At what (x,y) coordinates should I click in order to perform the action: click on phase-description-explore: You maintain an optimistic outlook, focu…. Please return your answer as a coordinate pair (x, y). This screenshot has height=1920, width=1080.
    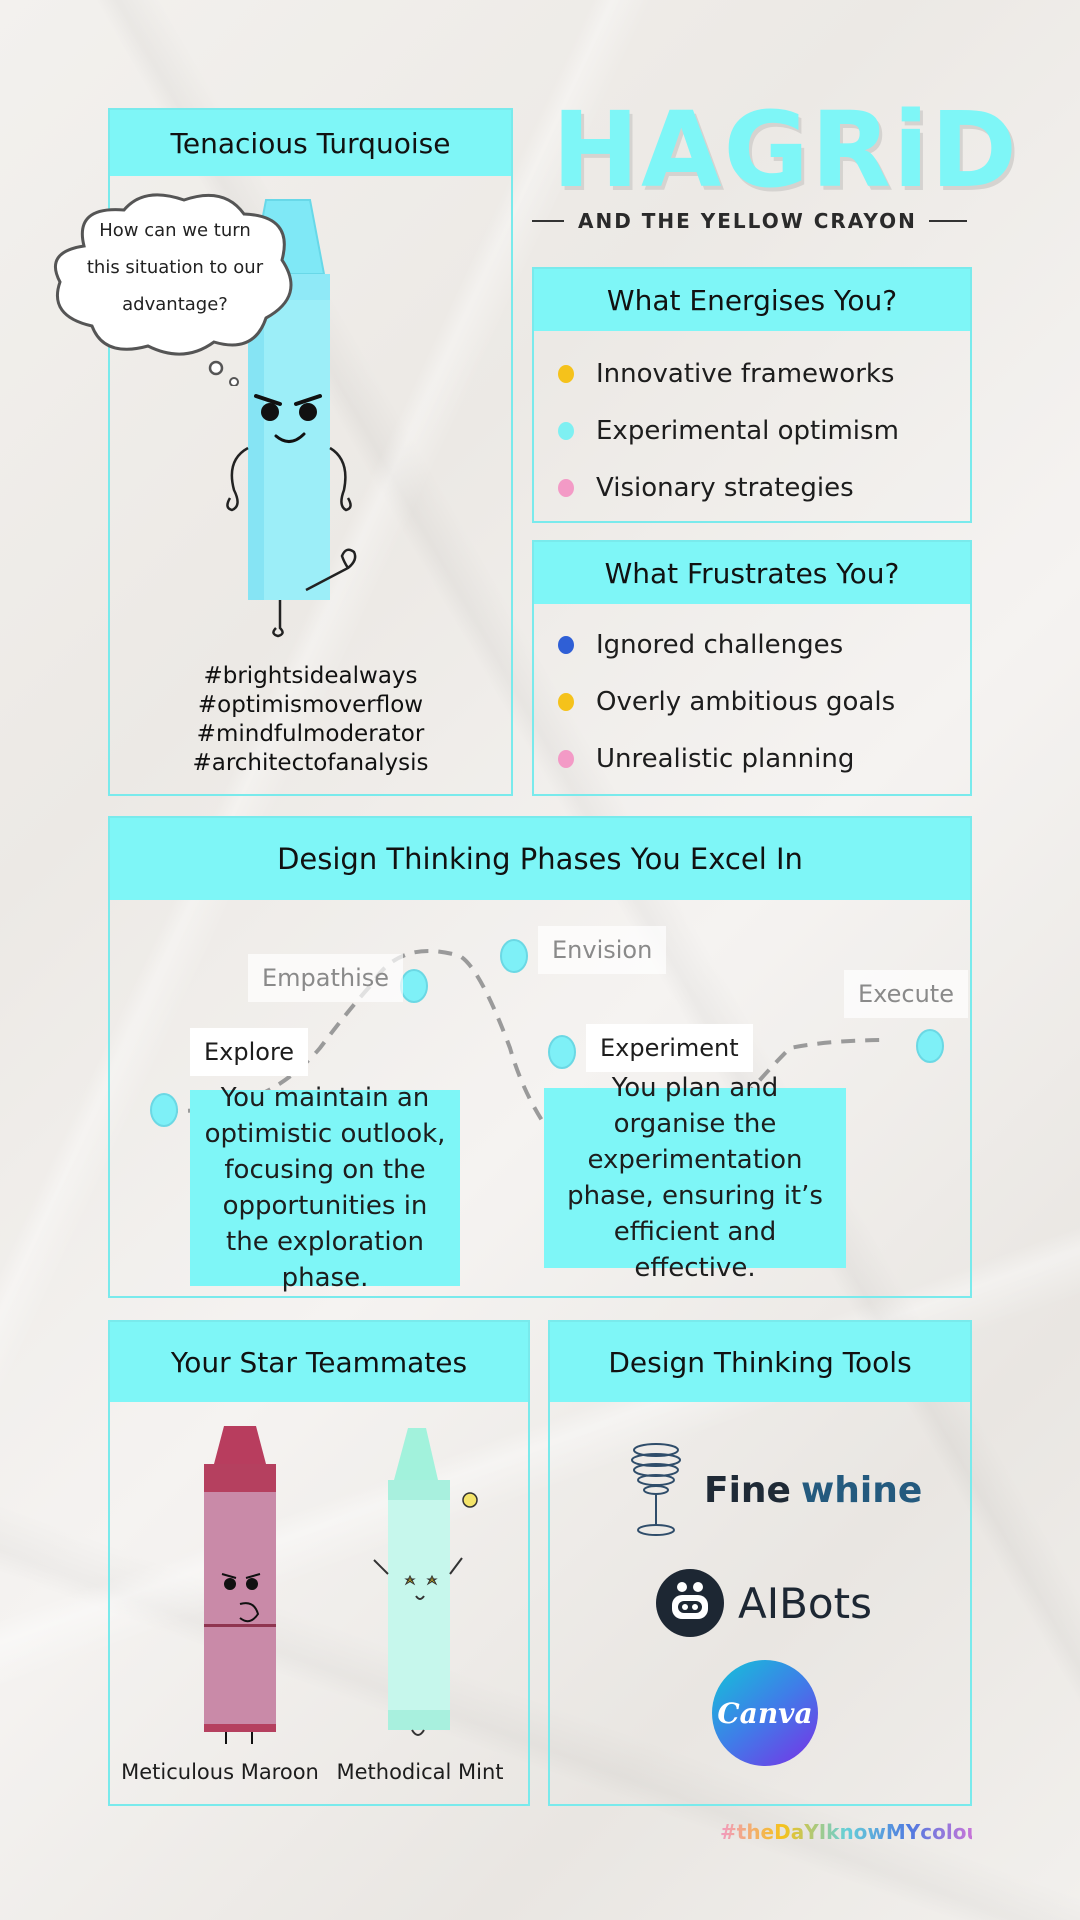
    Looking at the image, I should click on (325, 1188).